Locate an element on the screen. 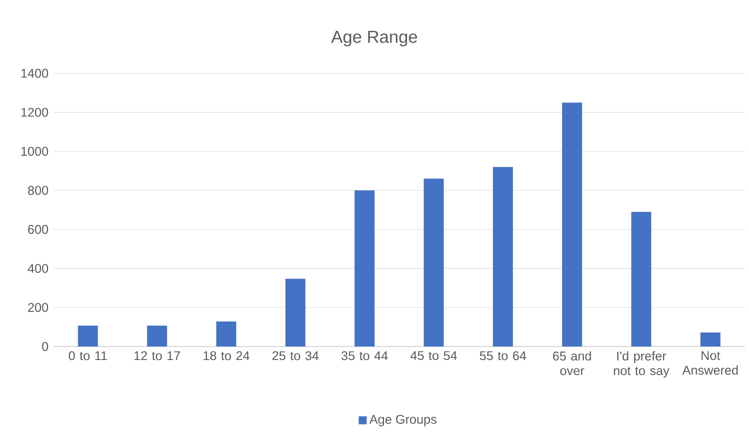 The image size is (749, 441). y-tick-label: 800 is located at coordinates (38, 190).